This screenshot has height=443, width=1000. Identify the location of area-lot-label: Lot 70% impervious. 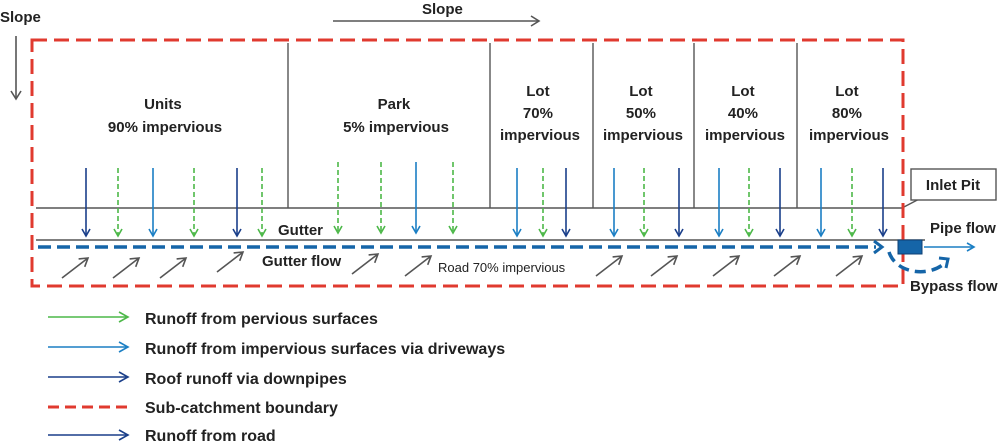
(540, 113).